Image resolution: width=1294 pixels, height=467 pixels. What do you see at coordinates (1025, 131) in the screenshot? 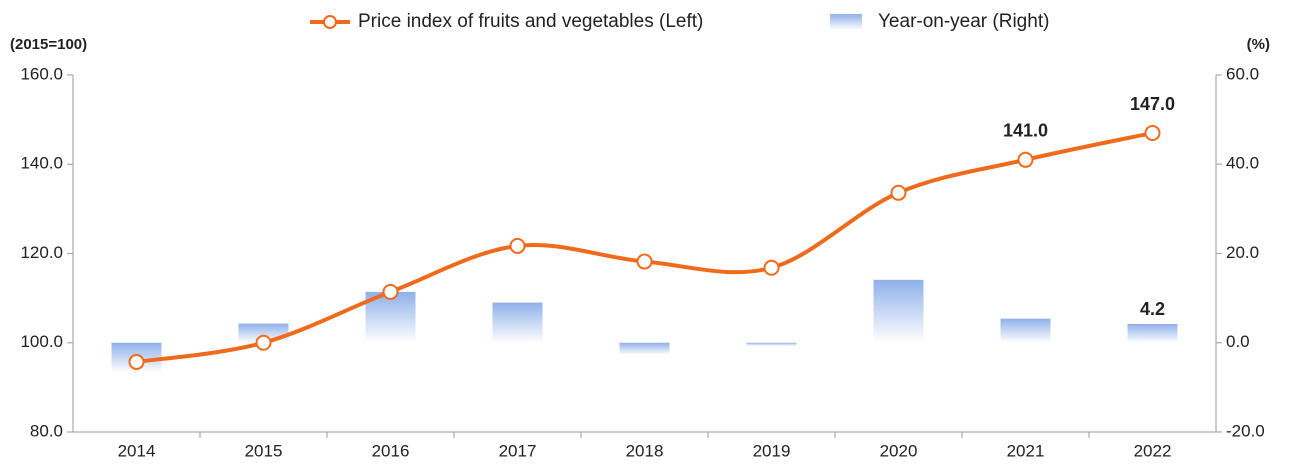
I see `data-label: 141.0` at bounding box center [1025, 131].